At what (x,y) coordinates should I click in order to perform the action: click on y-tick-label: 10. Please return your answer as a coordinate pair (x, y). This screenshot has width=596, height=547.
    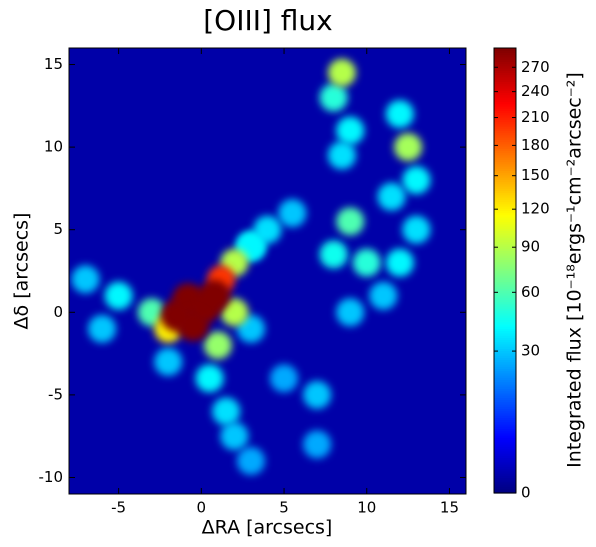
    Looking at the image, I should click on (53, 147).